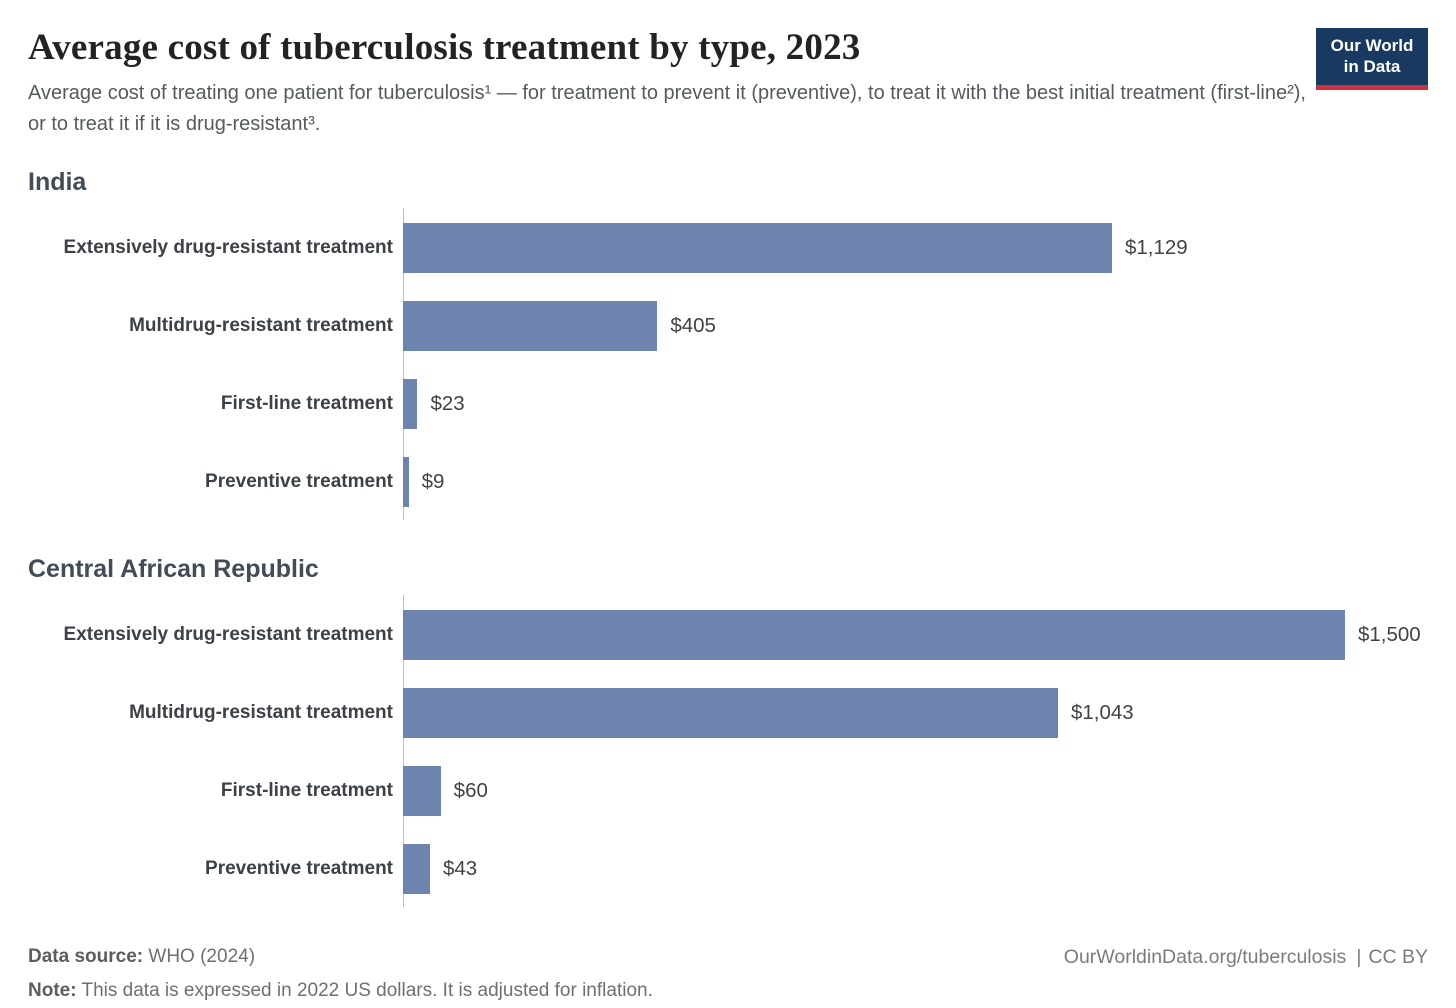 The width and height of the screenshot is (1456, 1008). I want to click on bar-area: $1,129, so click(915, 248).